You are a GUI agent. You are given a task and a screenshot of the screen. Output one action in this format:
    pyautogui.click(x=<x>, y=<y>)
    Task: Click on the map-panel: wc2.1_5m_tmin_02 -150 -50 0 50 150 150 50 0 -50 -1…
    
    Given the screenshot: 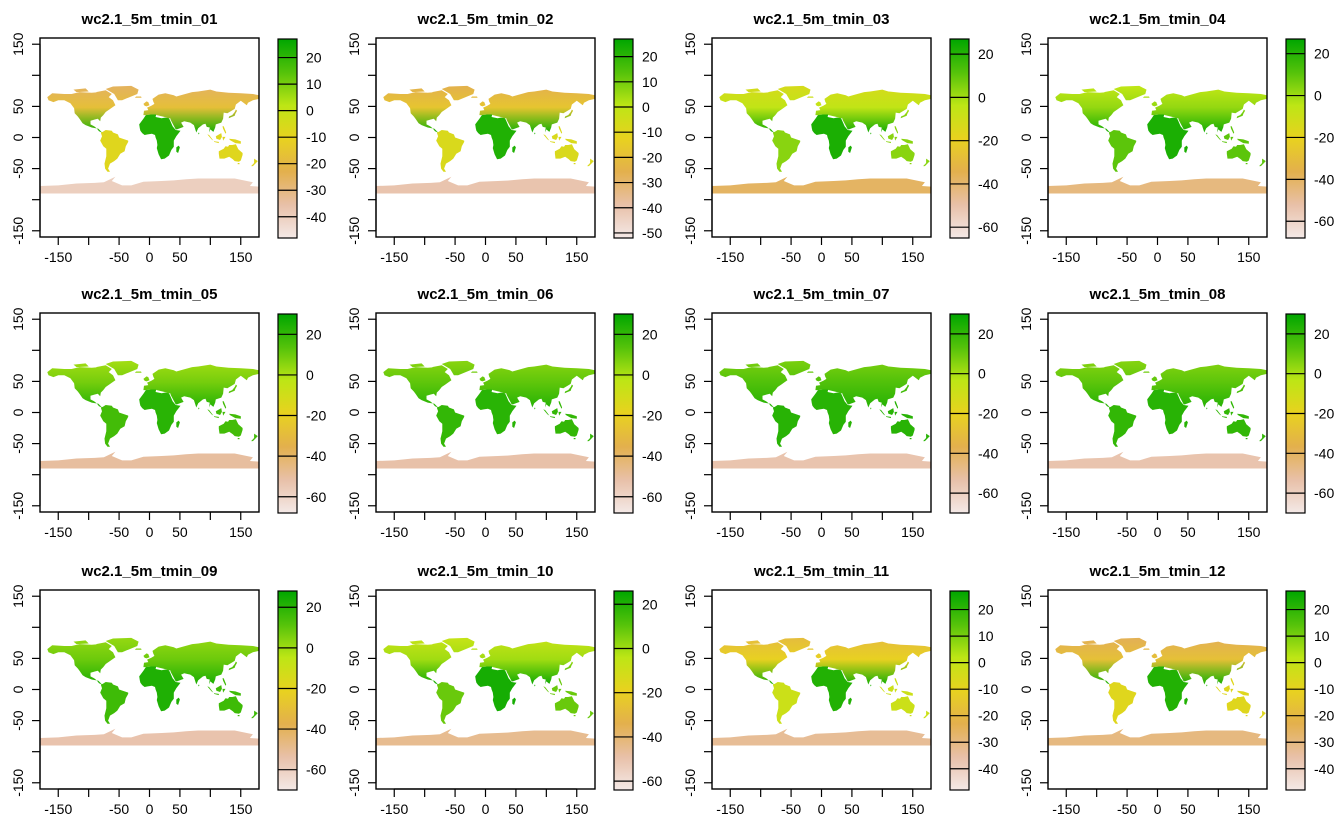 What is the action you would take?
    pyautogui.click(x=504, y=138)
    